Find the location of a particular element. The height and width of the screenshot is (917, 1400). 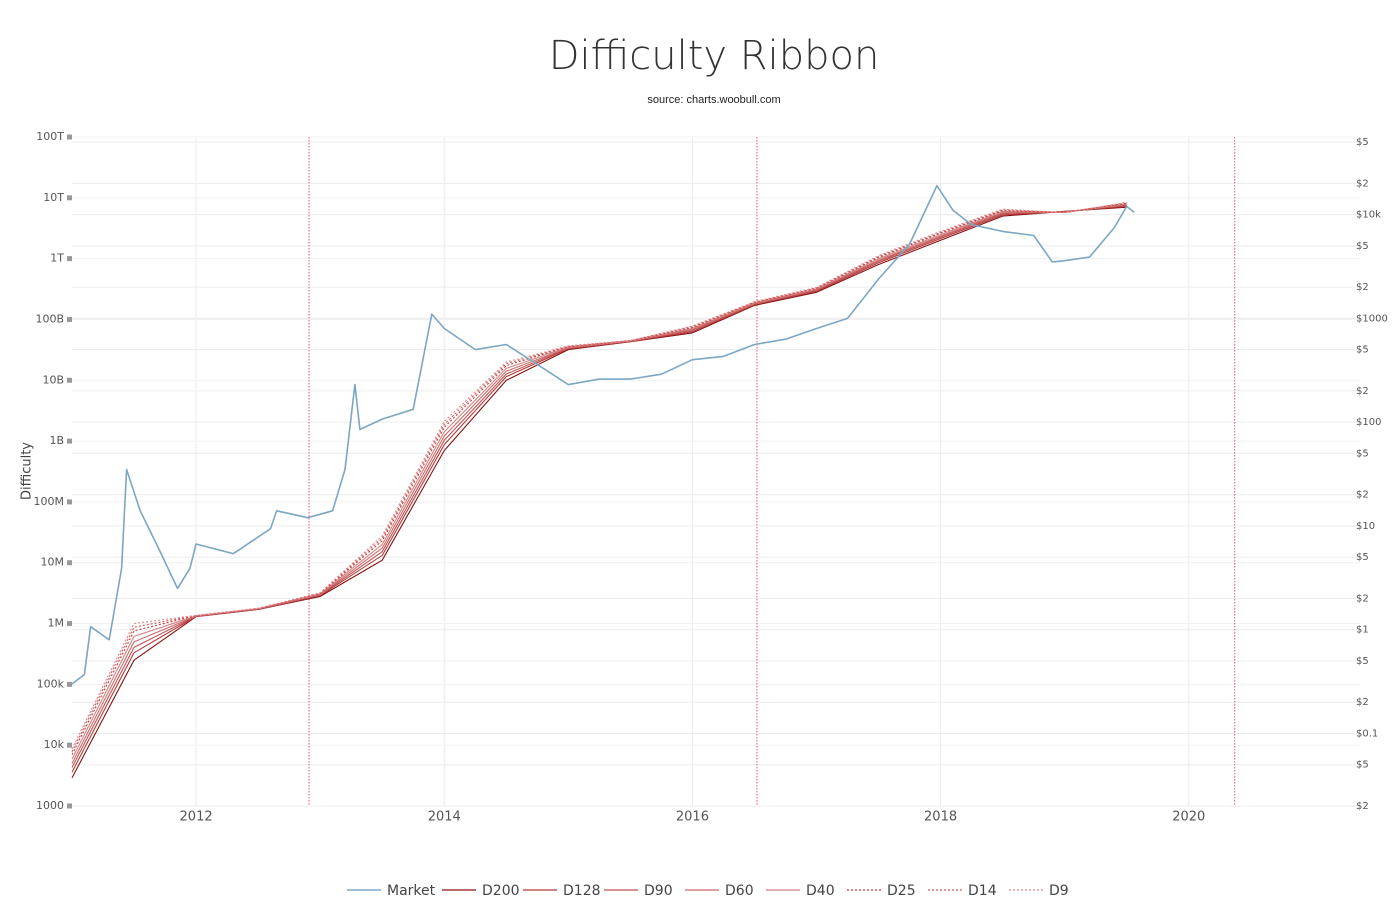

x-tick-label: 2014 is located at coordinates (444, 817).